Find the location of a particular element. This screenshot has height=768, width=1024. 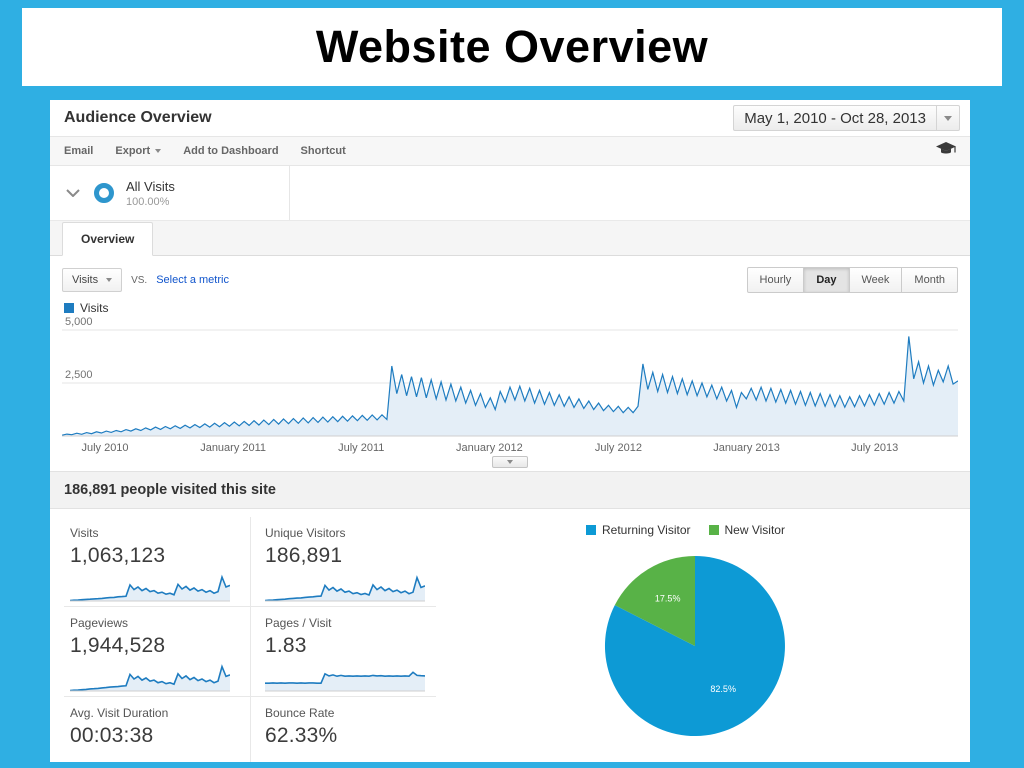

returning-visitor-swatch is located at coordinates (591, 530).